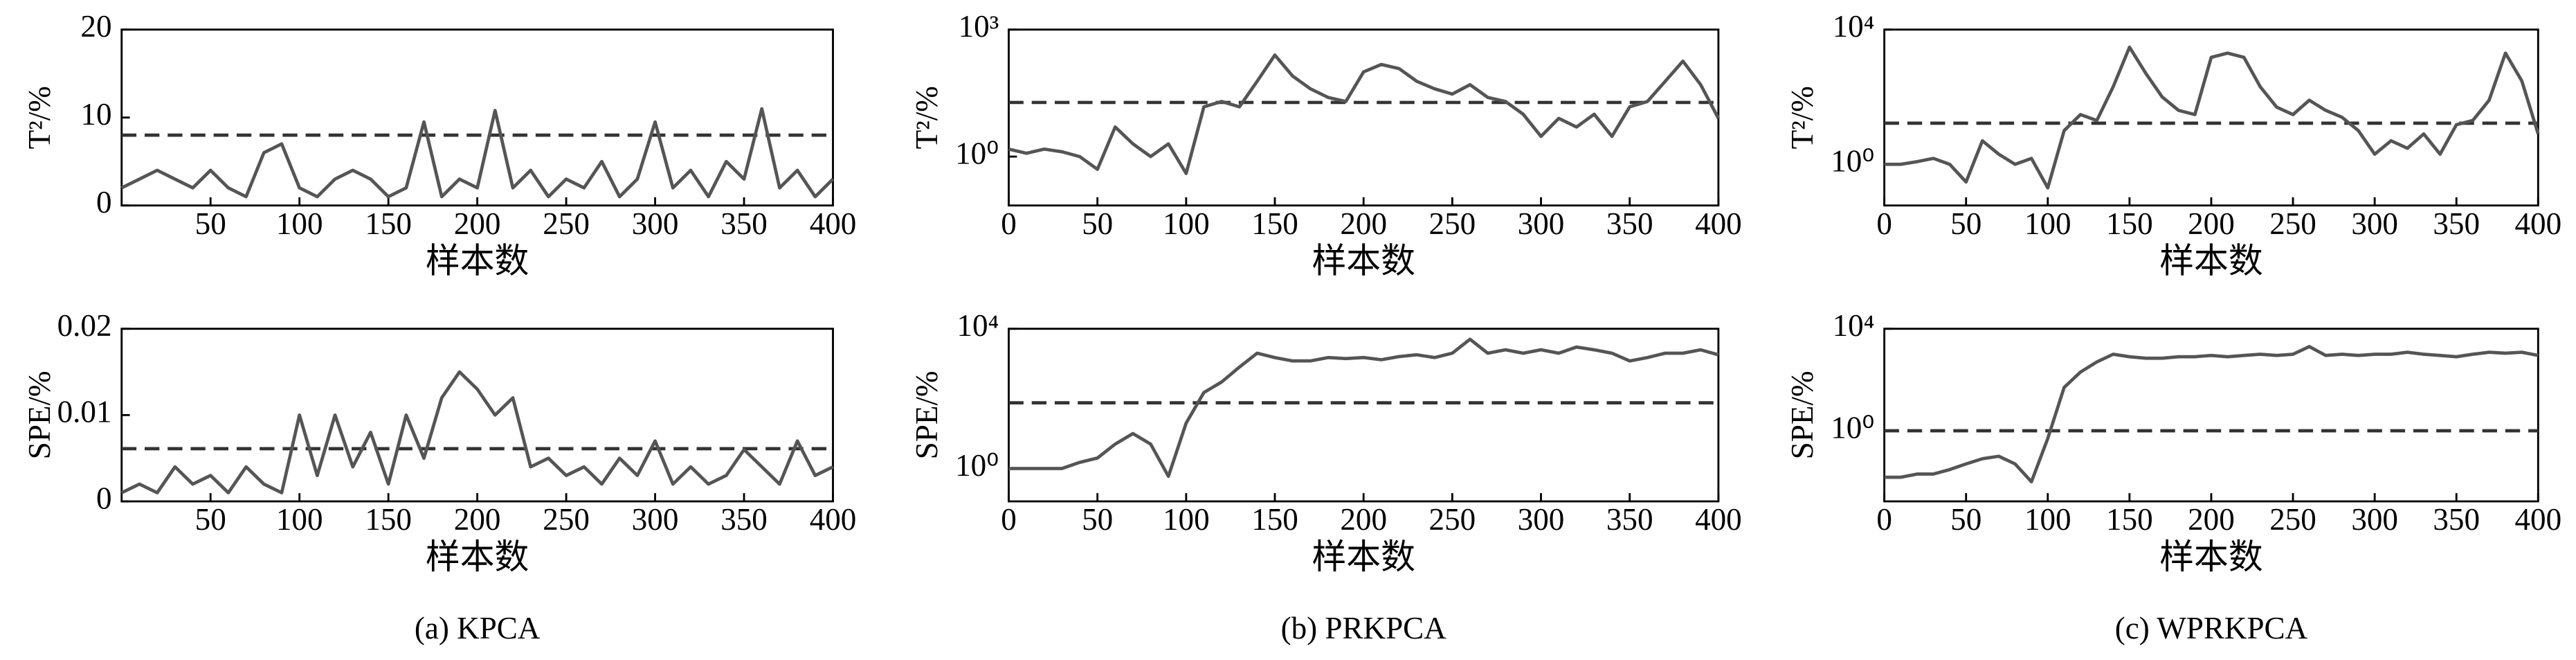 Image resolution: width=2576 pixels, height=660 pixels. Describe the element at coordinates (2211, 628) in the screenshot. I see `caption: (c) WPRKPCA` at that location.